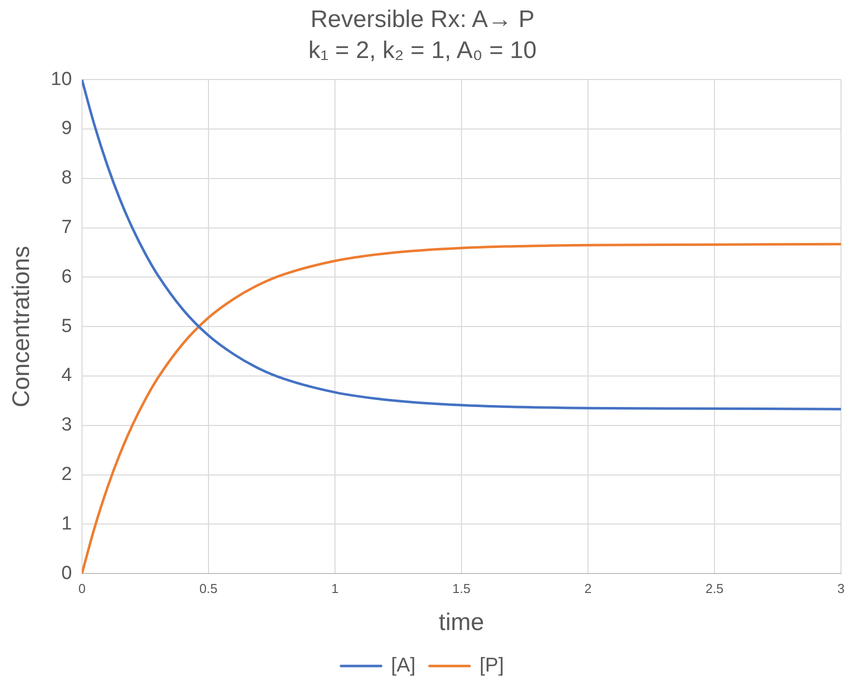 The width and height of the screenshot is (855, 692). I want to click on y-tick-label: 2, so click(66, 475).